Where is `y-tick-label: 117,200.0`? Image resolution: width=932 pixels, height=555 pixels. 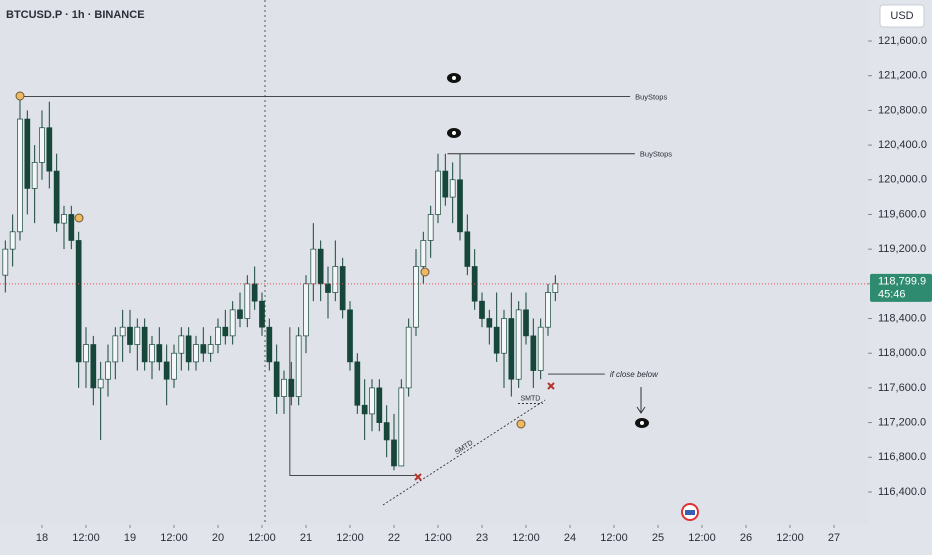 y-tick-label: 117,200.0 is located at coordinates (902, 422).